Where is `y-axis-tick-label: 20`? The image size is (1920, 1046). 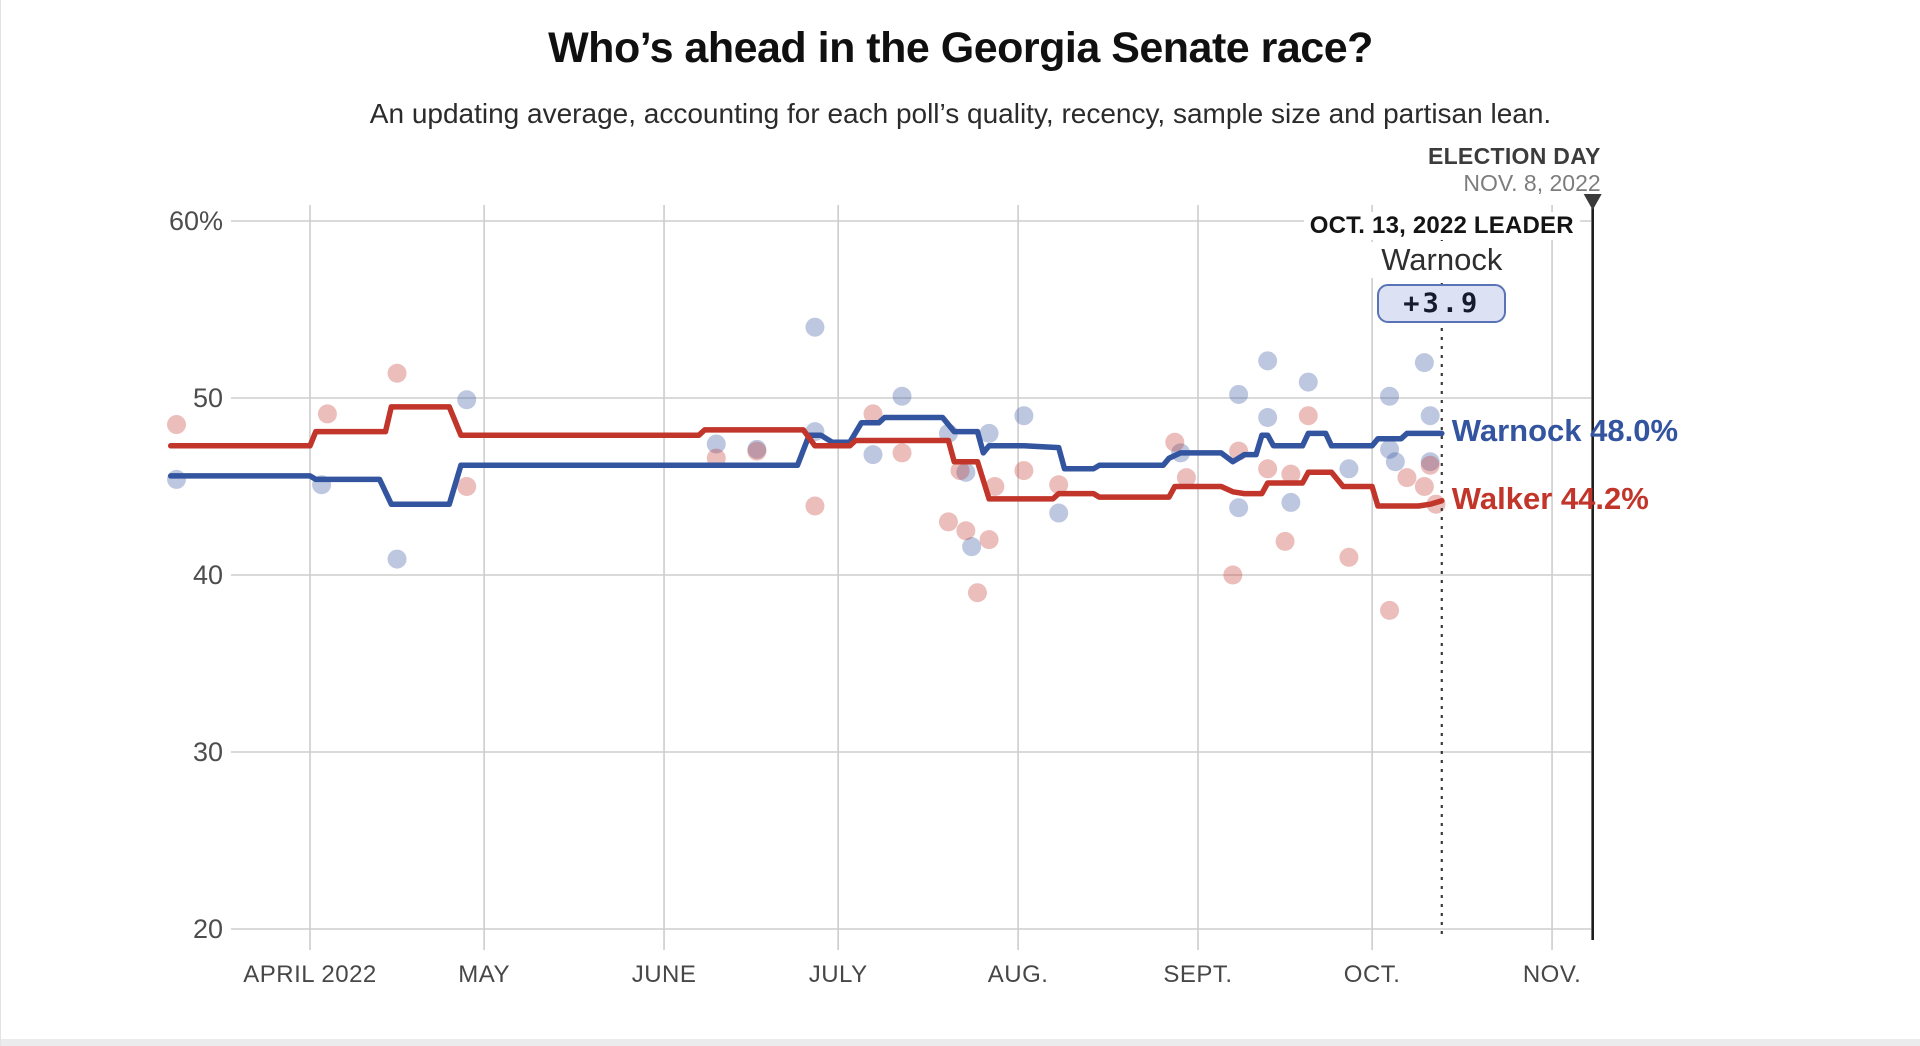
y-axis-tick-label: 20 is located at coordinates (208, 929).